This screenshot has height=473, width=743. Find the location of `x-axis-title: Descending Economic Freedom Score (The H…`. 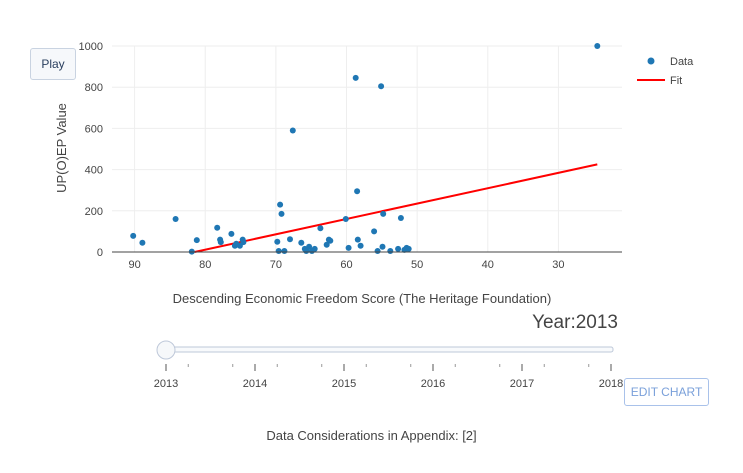

x-axis-title: Descending Economic Freedom Score (The H… is located at coordinates (362, 298).